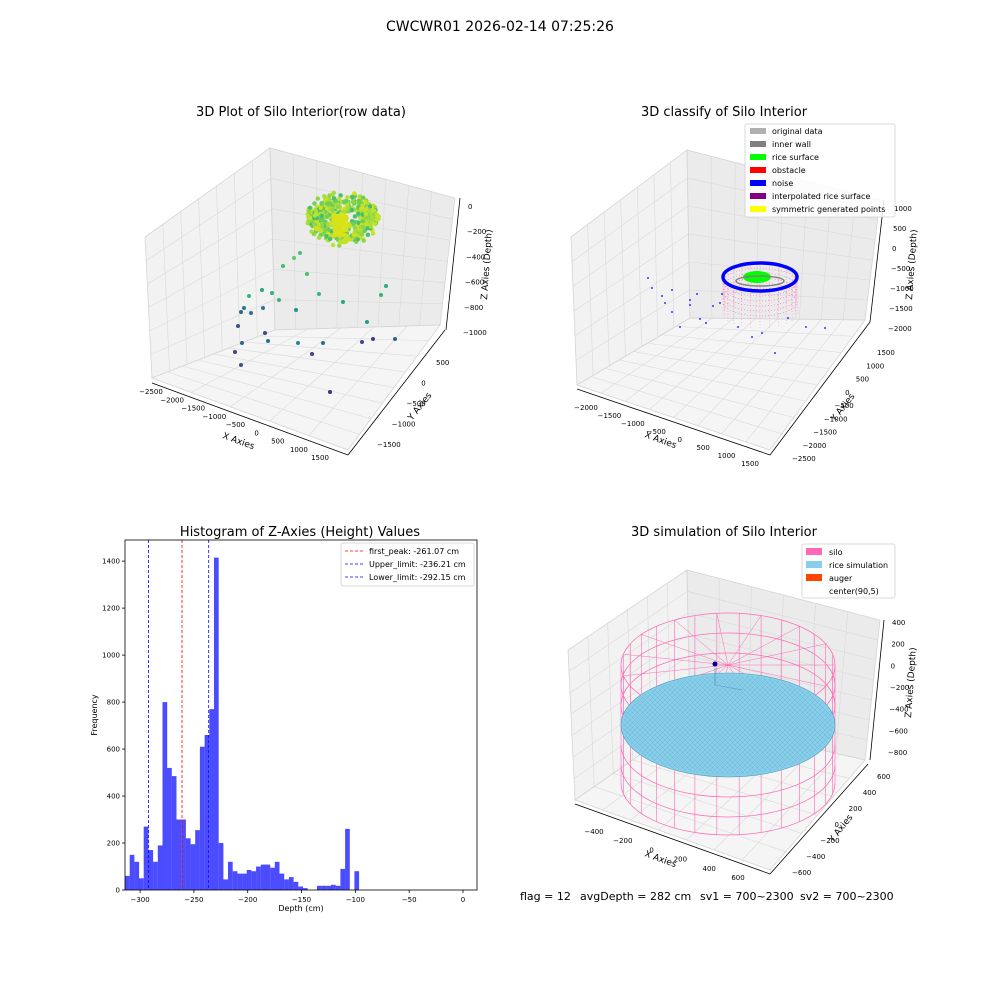 The image size is (1000, 1000). Describe the element at coordinates (875, 366) in the screenshot. I see `y-tick-label: 1000` at that location.